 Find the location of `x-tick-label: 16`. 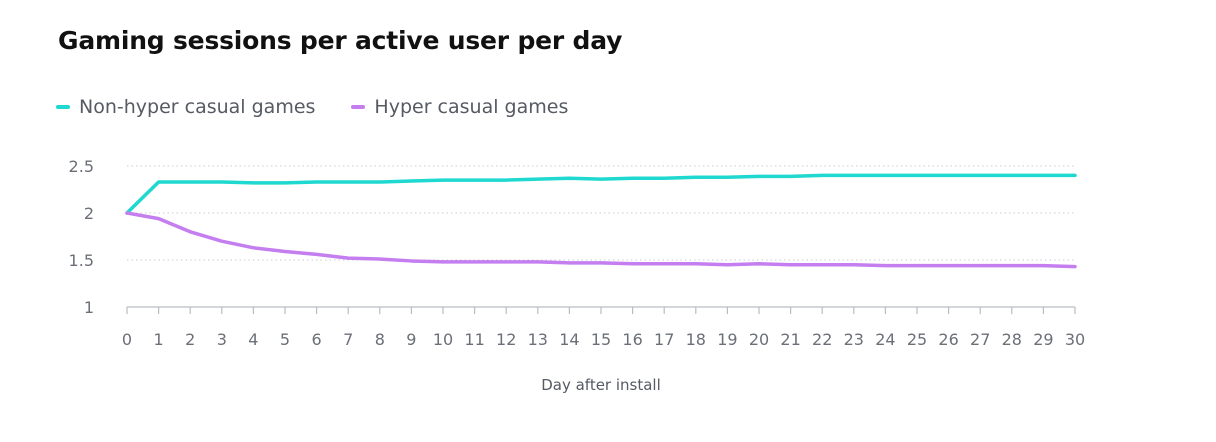

x-tick-label: 16 is located at coordinates (632, 339).